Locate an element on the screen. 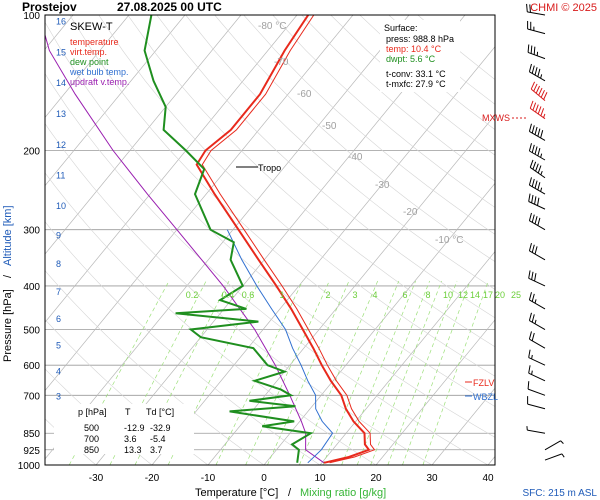 This screenshot has height=500, width=600. altitude-tick-label: 15 is located at coordinates (61, 52).